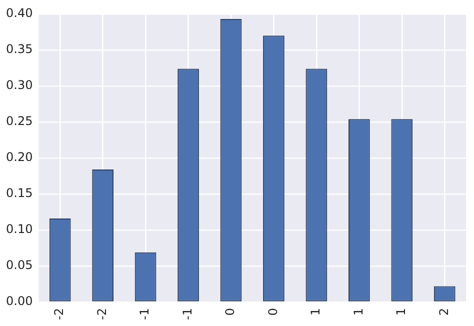 This screenshot has height=326, width=474. Describe the element at coordinates (19, 49) in the screenshot. I see `y-tick-label: 0.35` at that location.